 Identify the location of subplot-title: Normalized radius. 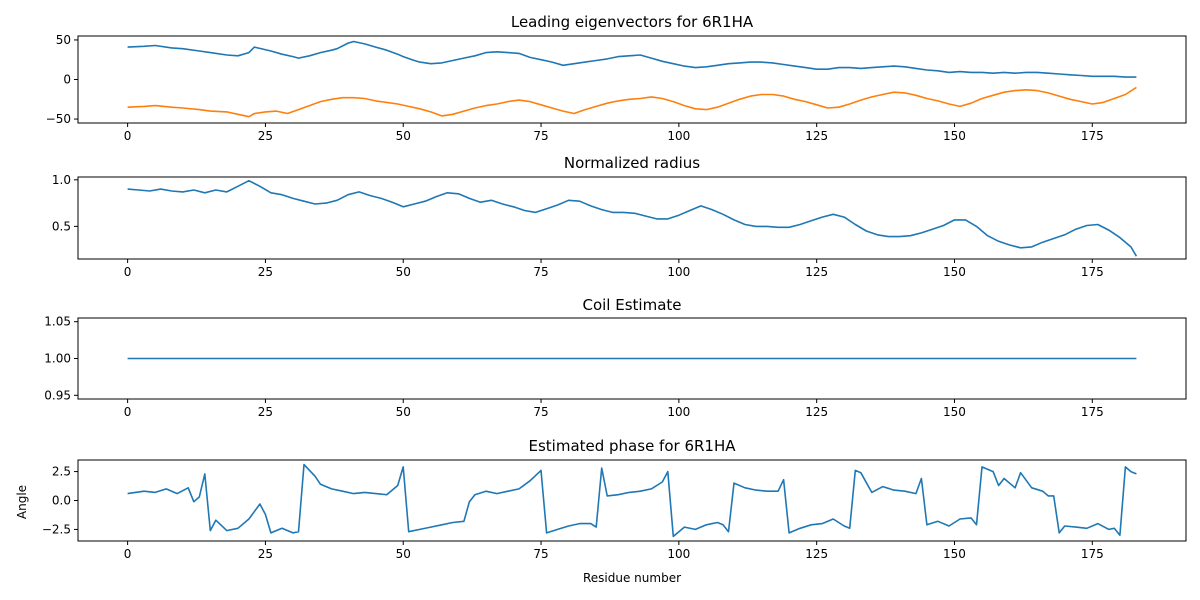
(632, 163).